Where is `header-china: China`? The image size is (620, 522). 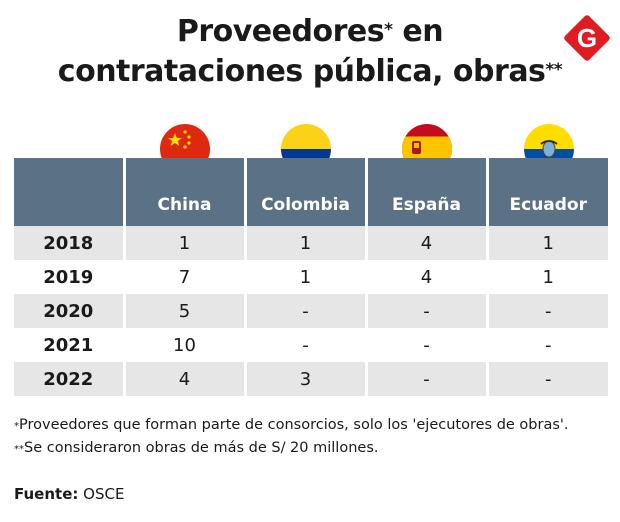 header-china: China is located at coordinates (183, 192).